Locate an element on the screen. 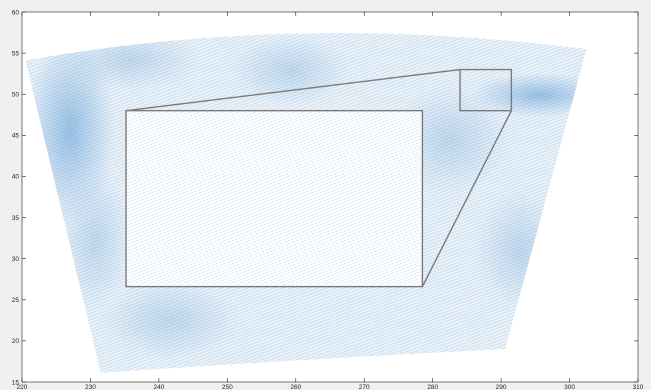  y-tick-label: 35 is located at coordinates (16, 218).